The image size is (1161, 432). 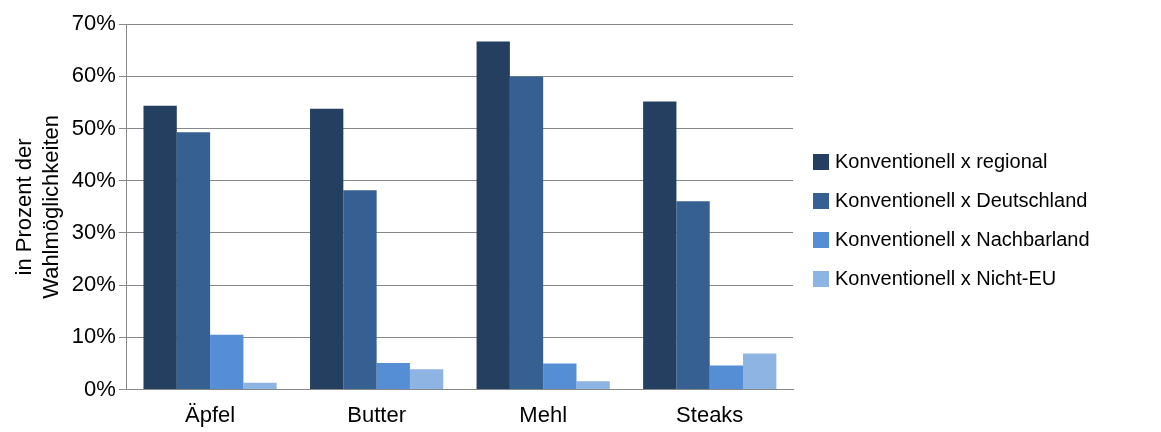 I want to click on legend-label: Konventionell x regional, so click(x=941, y=161).